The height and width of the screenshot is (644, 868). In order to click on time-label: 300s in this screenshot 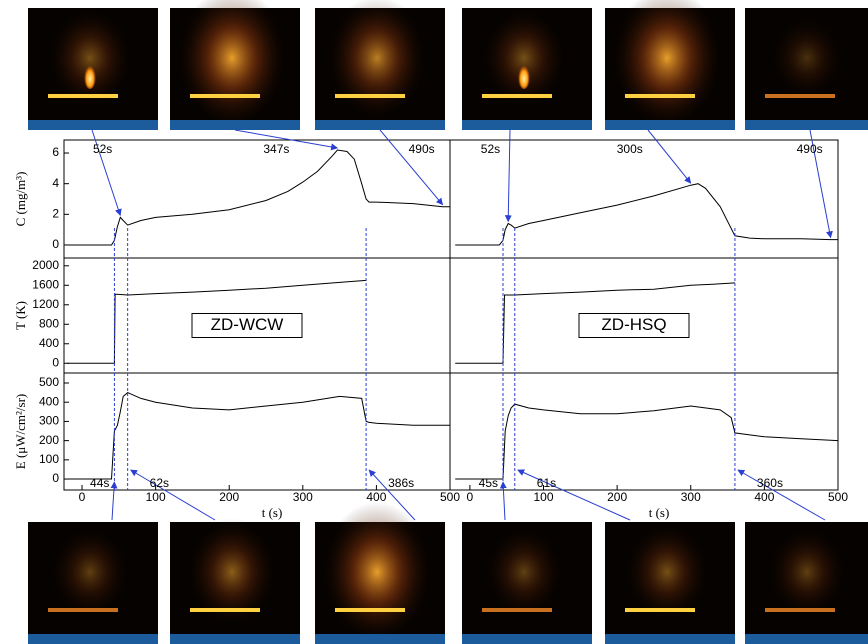, I will do `click(630, 149)`.